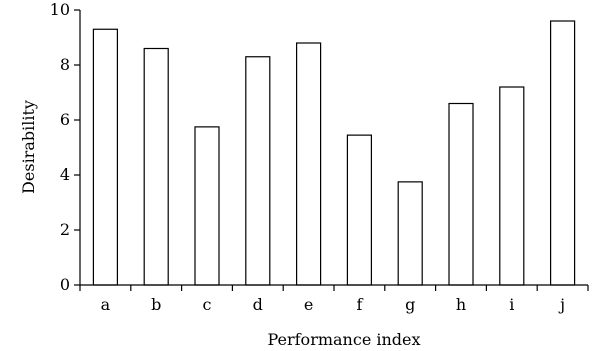  Describe the element at coordinates (343, 339) in the screenshot. I see `x-axis-label: Performance index` at that location.